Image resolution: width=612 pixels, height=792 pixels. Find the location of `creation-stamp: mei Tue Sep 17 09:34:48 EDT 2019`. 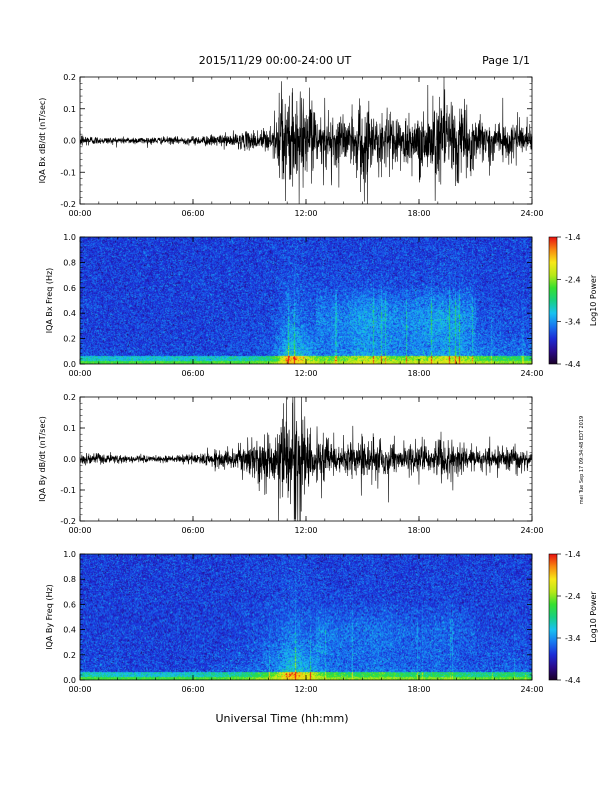

creation-stamp: mei Tue Sep 17 09:34:48 EDT 2019 is located at coordinates (582, 460).